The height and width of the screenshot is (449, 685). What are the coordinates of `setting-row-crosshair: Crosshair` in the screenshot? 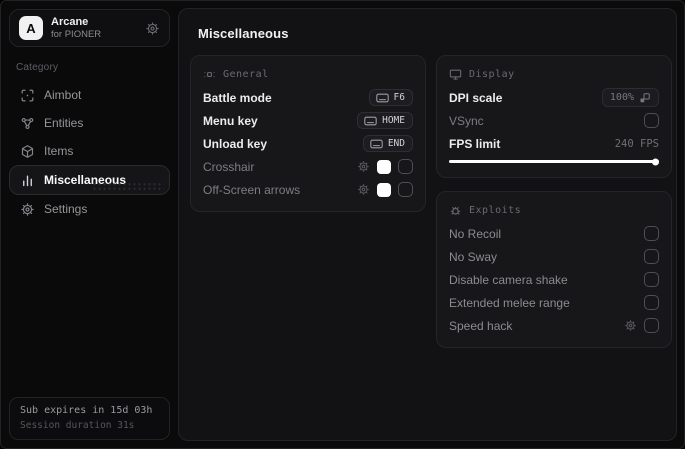 It's located at (308, 166).